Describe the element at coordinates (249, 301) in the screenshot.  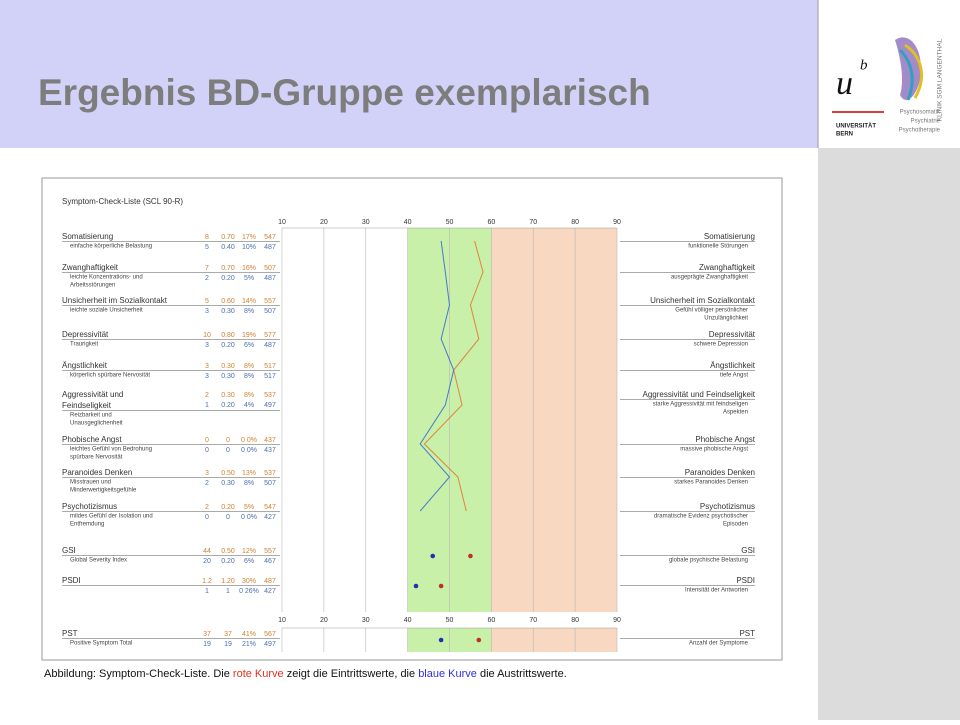
I see `entry-value: 14%` at that location.